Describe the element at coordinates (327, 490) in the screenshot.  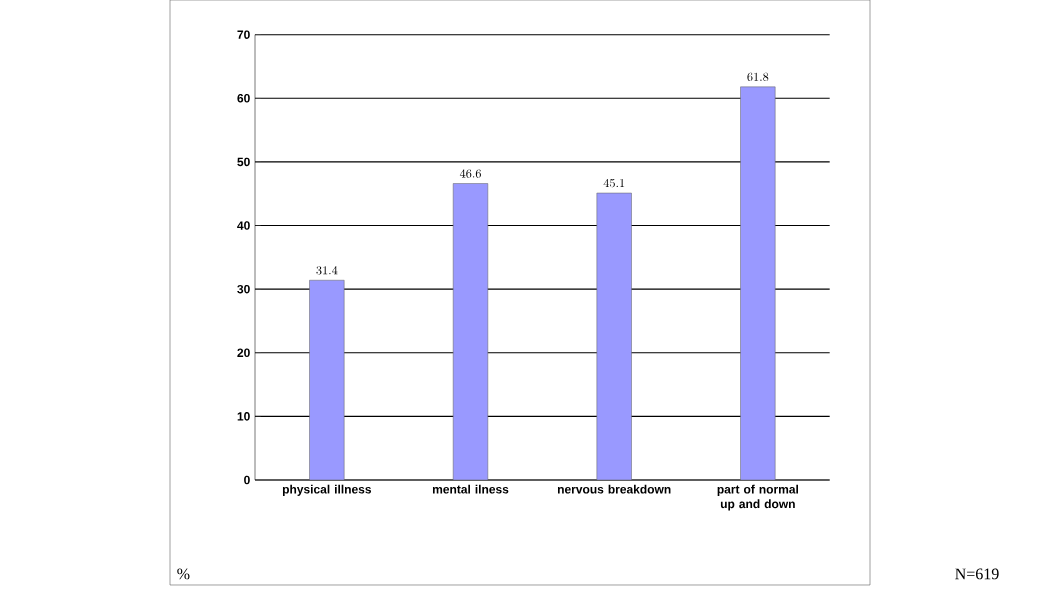
I see `x-tick-label: physical illness` at that location.